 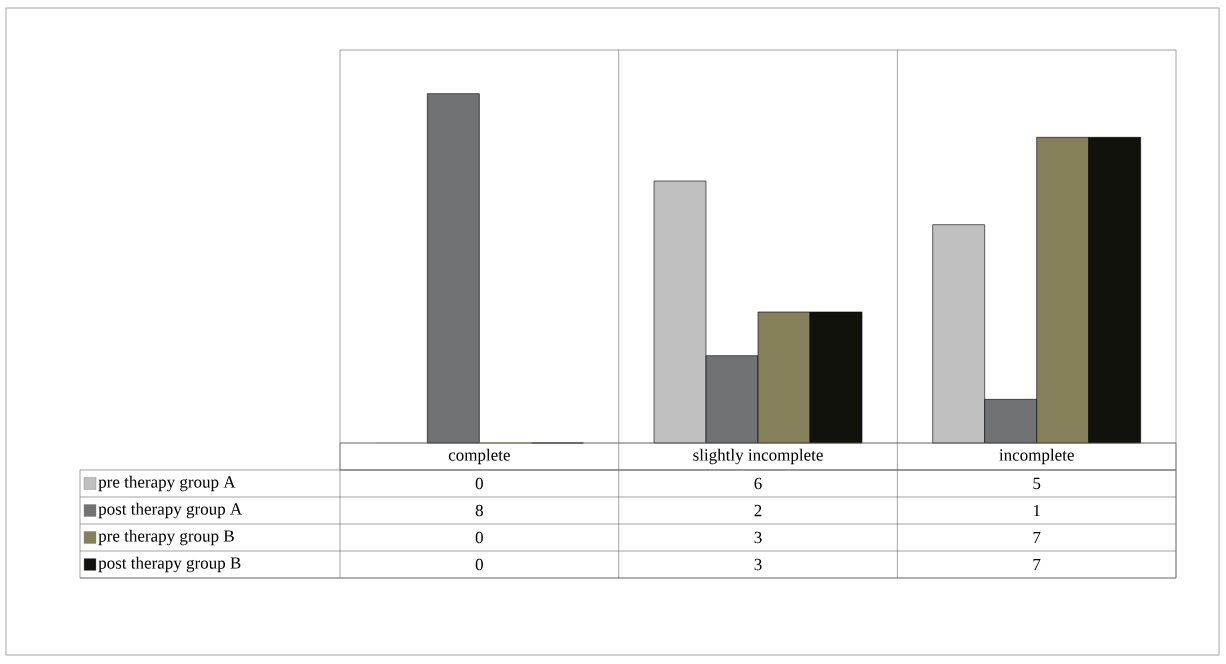 I want to click on data-label: 8, so click(x=479, y=510).